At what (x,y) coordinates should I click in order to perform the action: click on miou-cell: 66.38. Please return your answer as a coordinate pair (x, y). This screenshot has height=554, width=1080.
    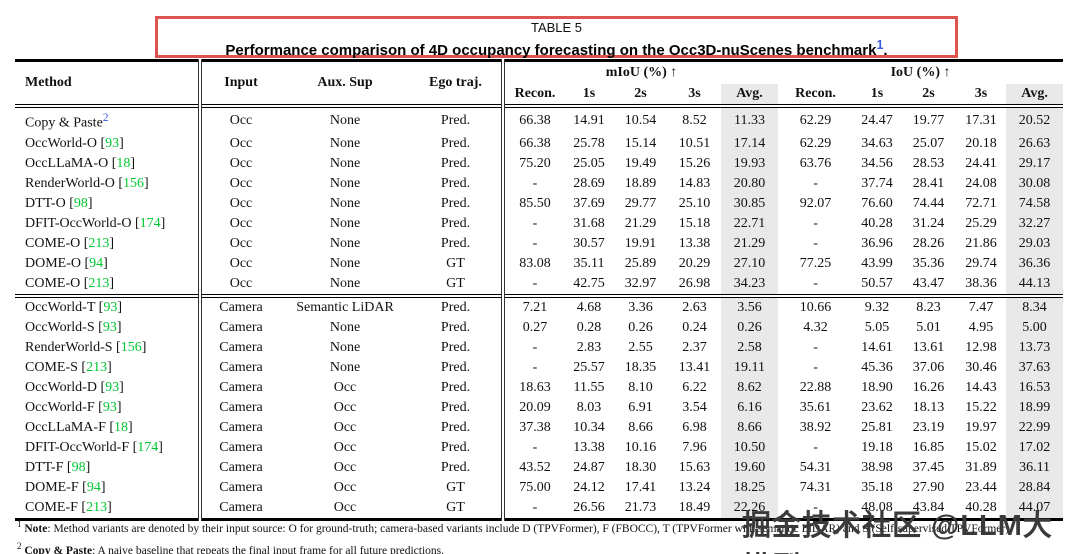
    Looking at the image, I should click on (533, 119).